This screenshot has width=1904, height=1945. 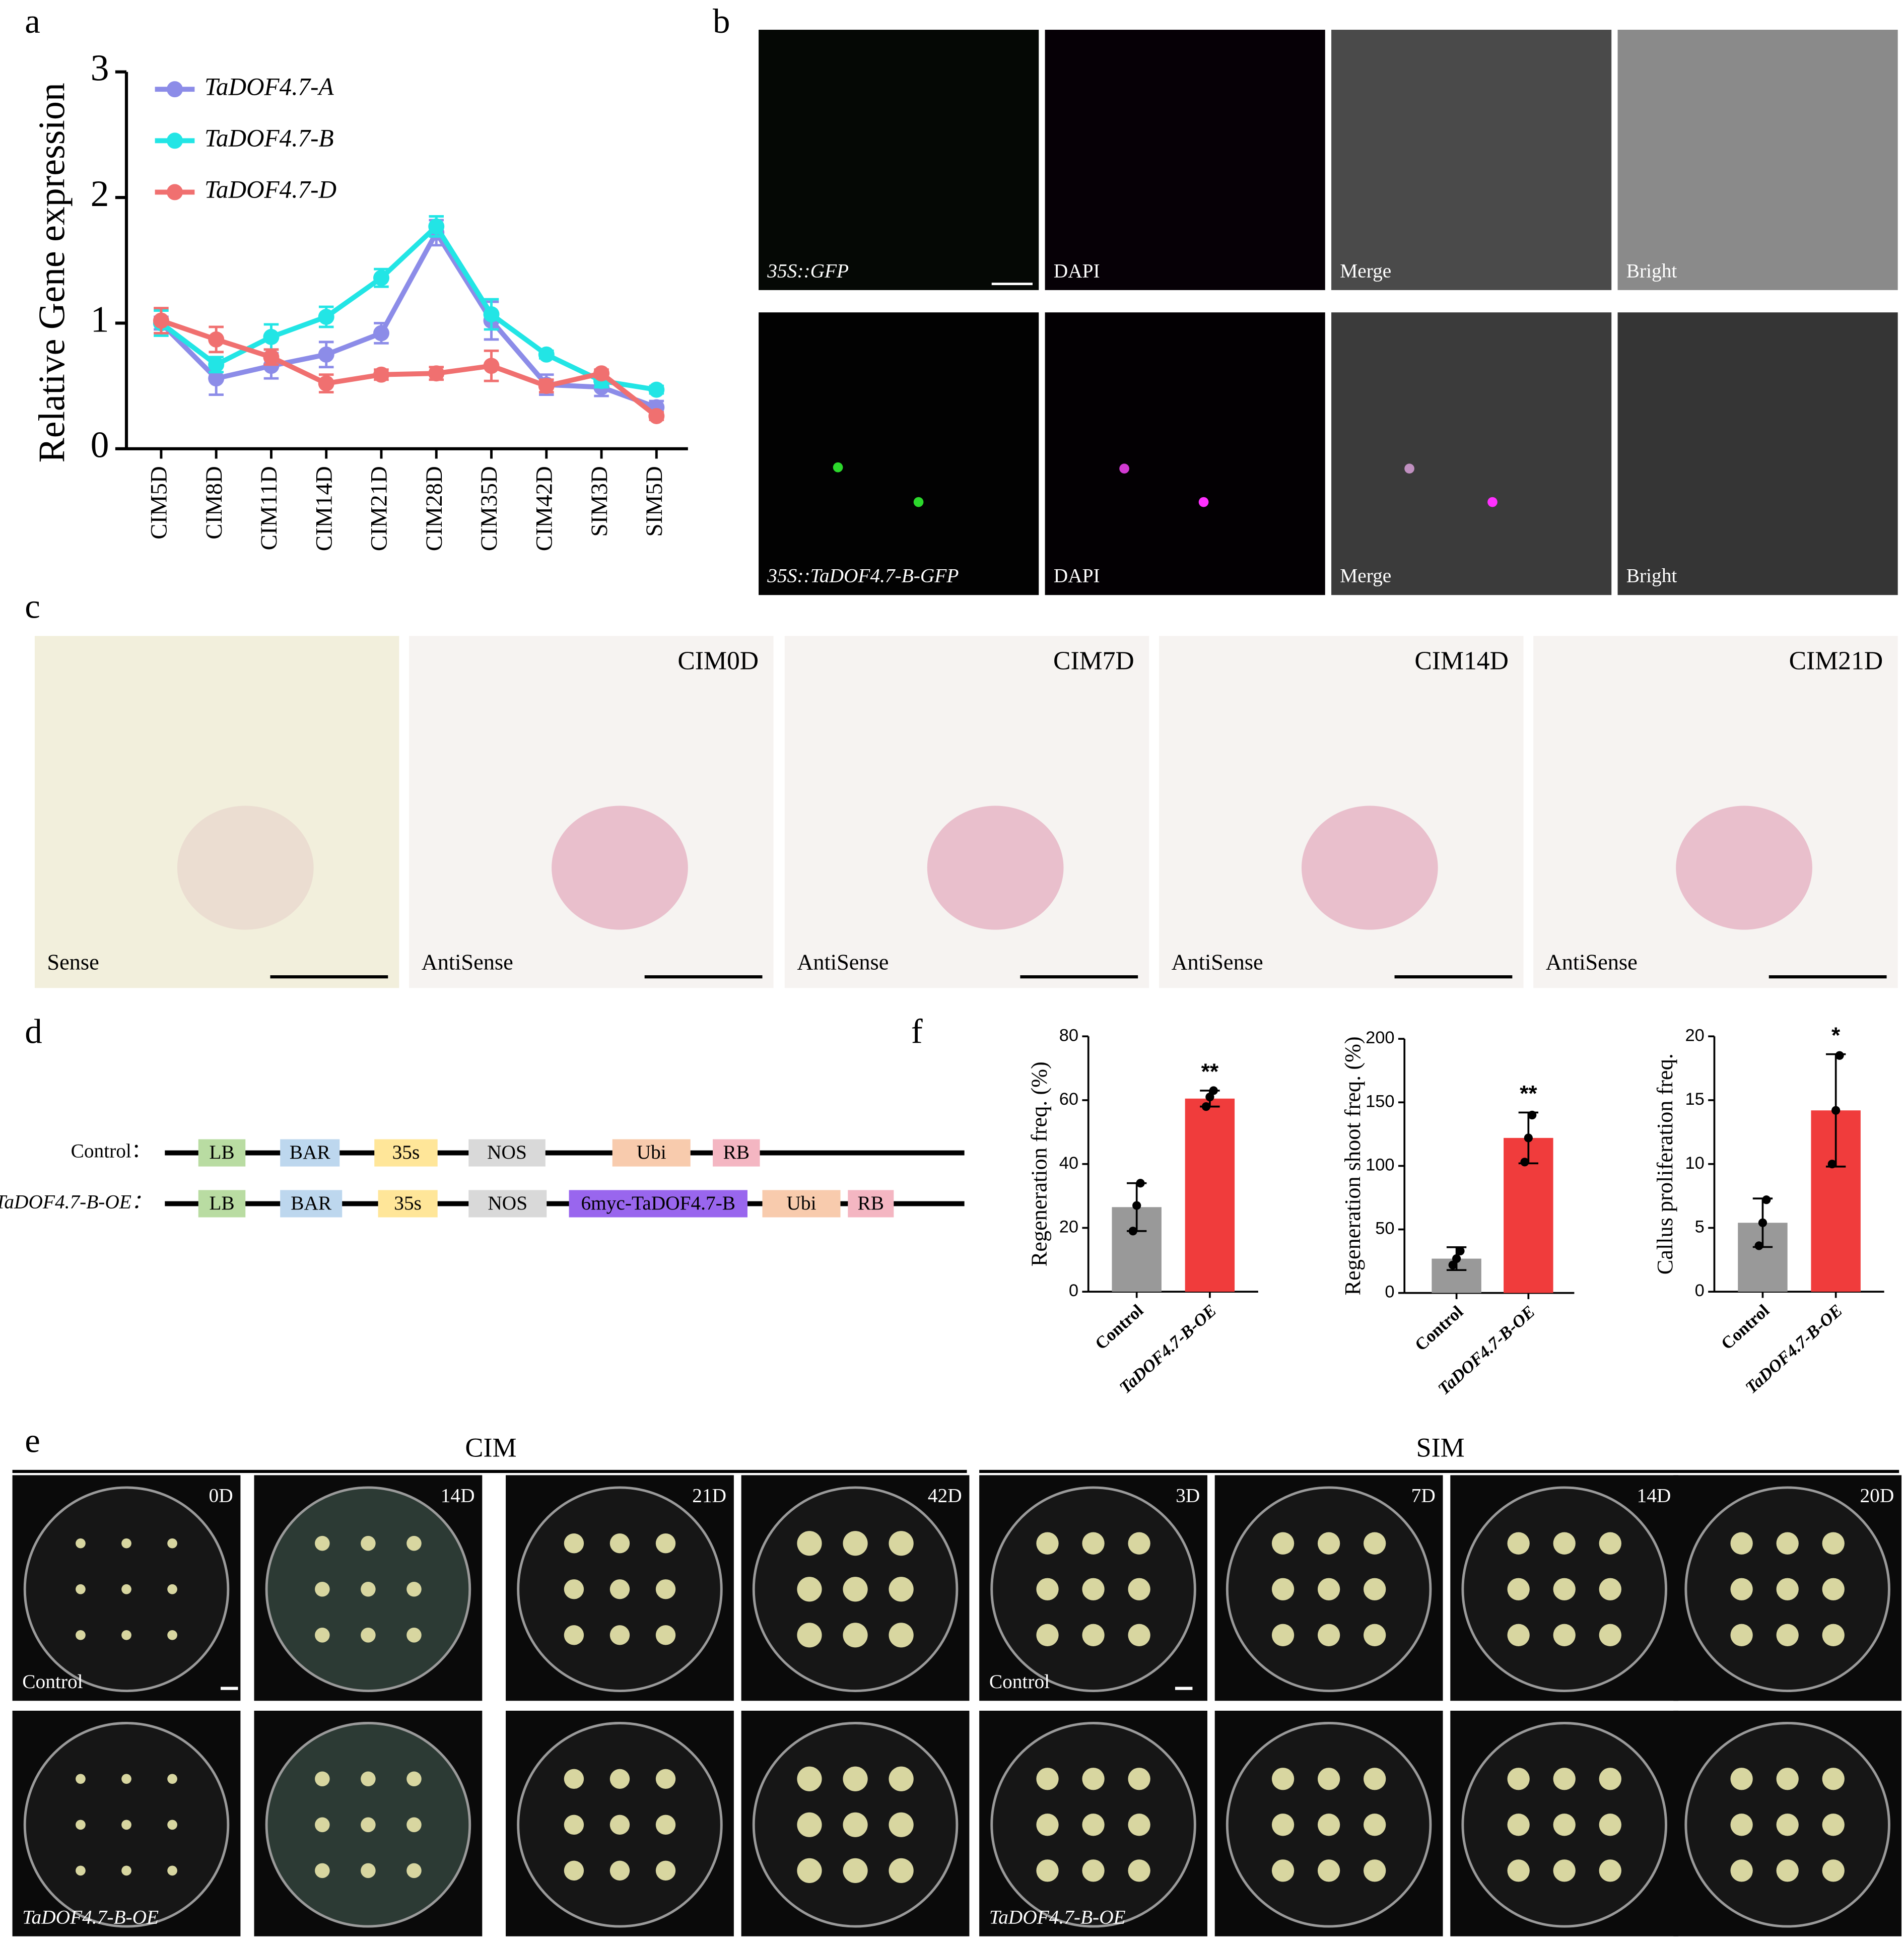 I want to click on x-tick-label: CIM11D, so click(x=269, y=508).